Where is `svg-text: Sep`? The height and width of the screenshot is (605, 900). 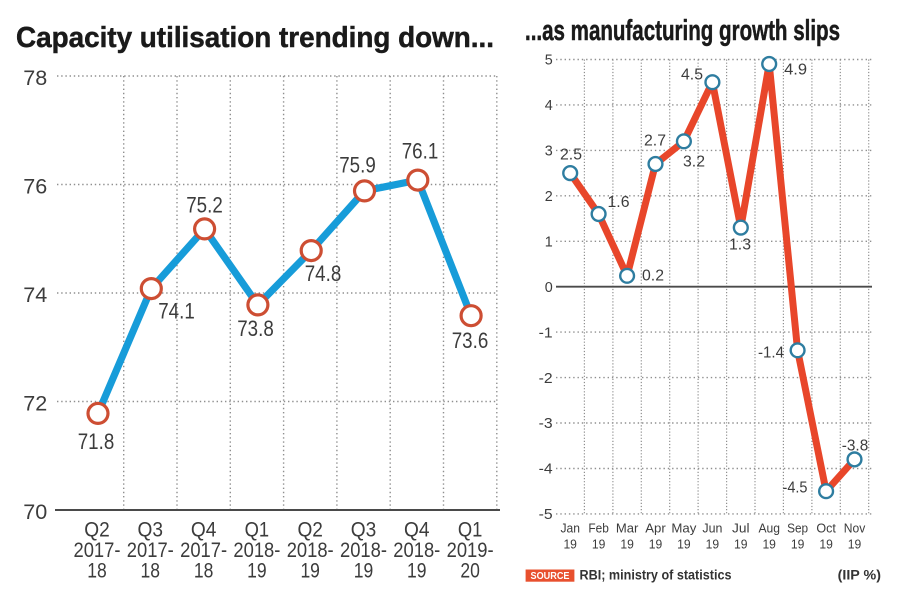 svg-text: Sep is located at coordinates (797, 528).